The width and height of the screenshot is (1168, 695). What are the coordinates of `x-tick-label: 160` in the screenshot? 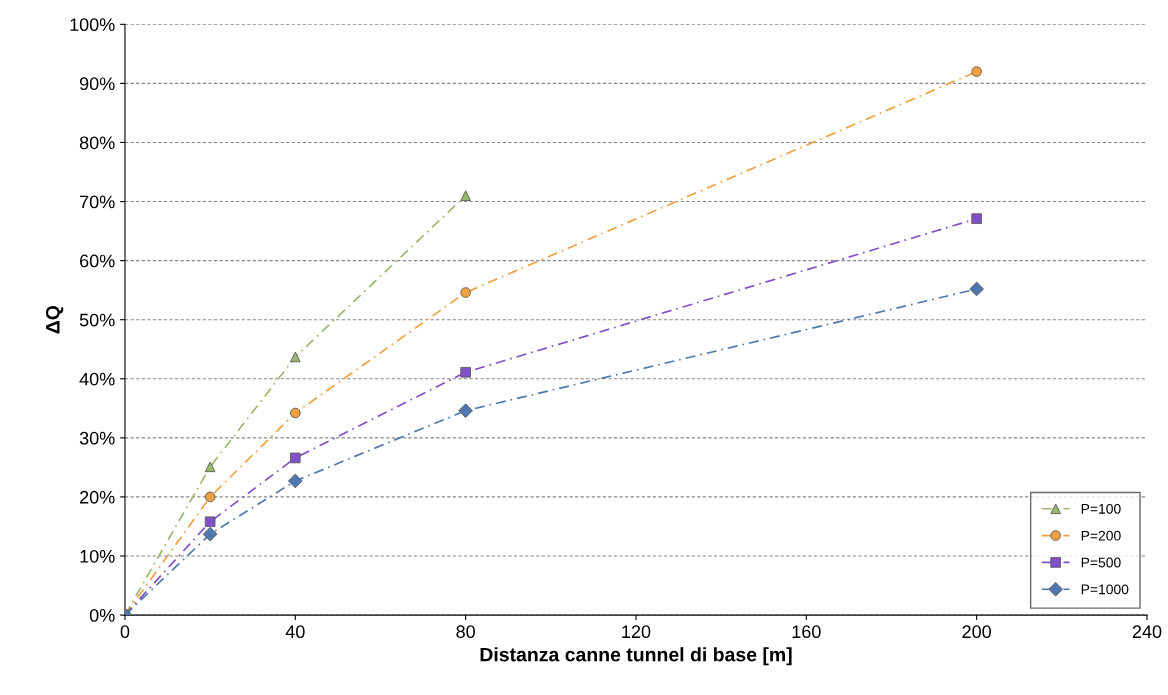 It's located at (806, 632).